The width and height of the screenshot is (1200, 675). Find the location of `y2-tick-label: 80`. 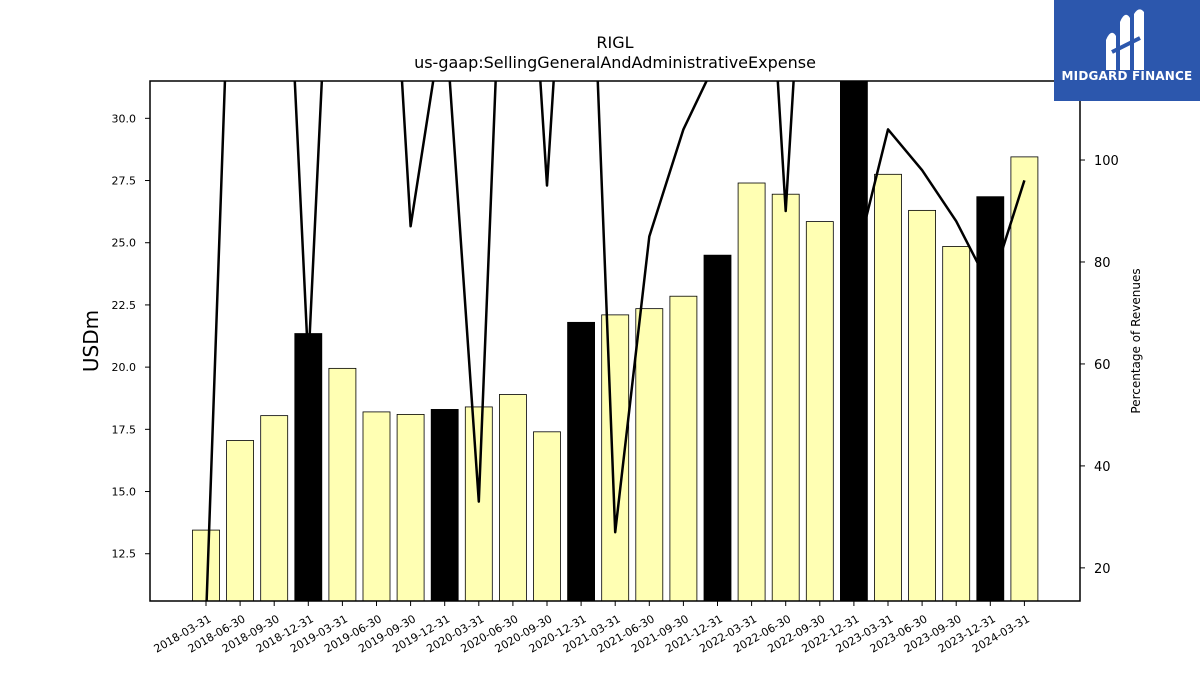

y2-tick-label: 80 is located at coordinates (1102, 263).